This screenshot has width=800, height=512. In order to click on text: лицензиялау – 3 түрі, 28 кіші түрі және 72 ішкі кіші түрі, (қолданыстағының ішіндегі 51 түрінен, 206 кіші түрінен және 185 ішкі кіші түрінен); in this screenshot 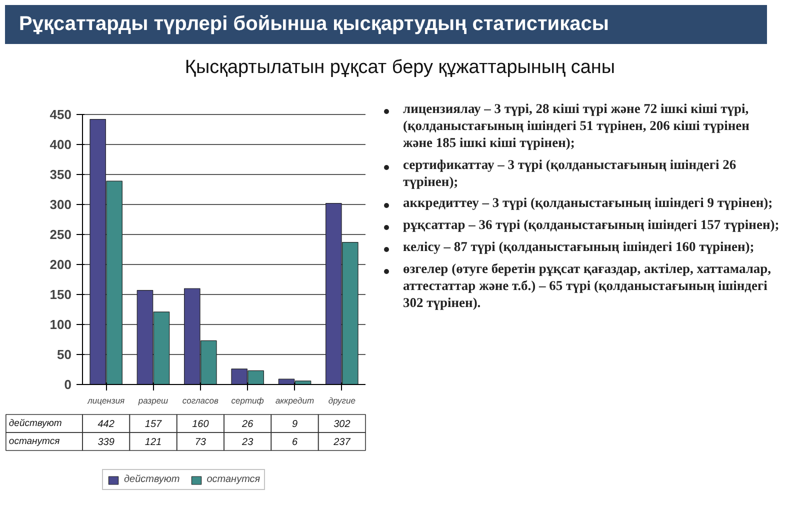, I will do `click(576, 126)`.